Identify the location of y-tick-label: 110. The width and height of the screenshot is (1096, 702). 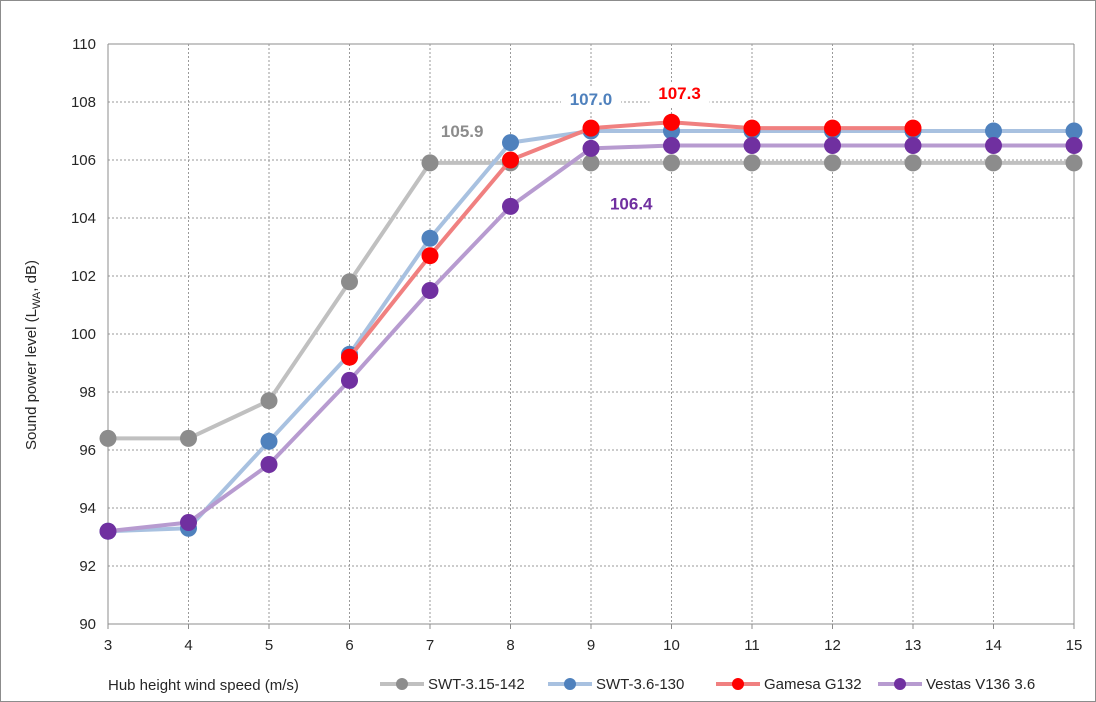
(84, 44).